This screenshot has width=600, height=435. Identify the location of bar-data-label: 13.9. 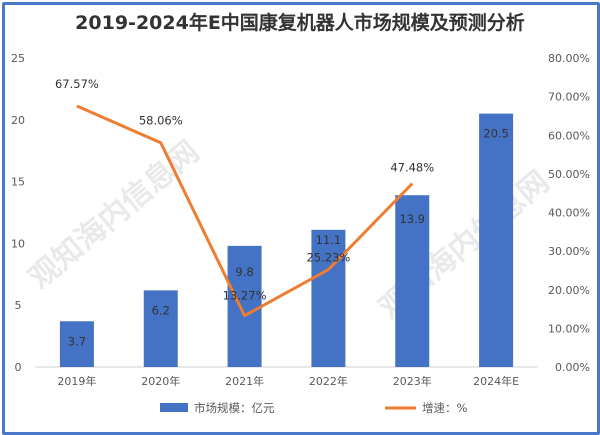
(412, 219).